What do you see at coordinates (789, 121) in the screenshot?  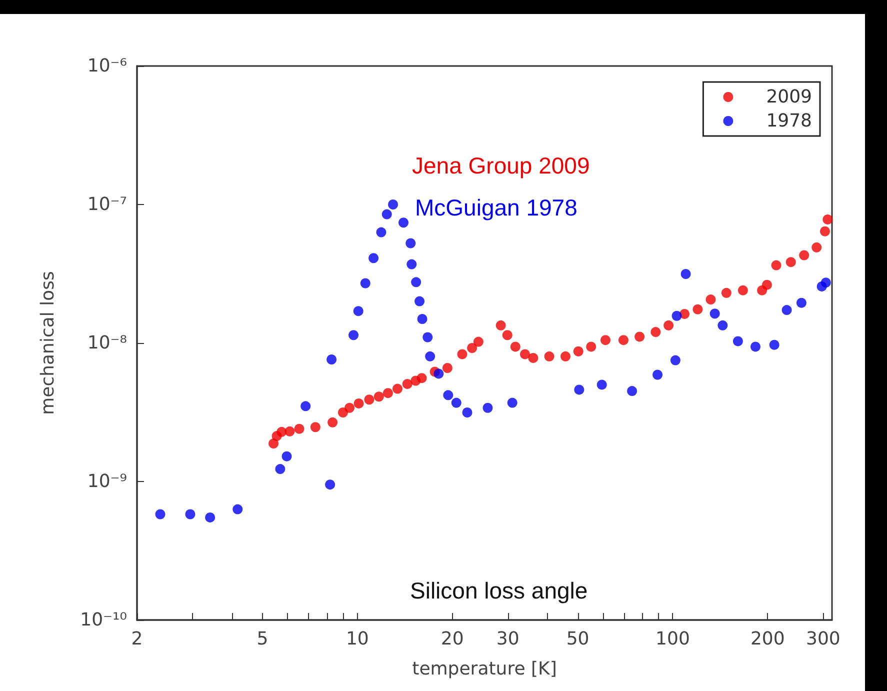 I see `legend-label: 1978` at bounding box center [789, 121].